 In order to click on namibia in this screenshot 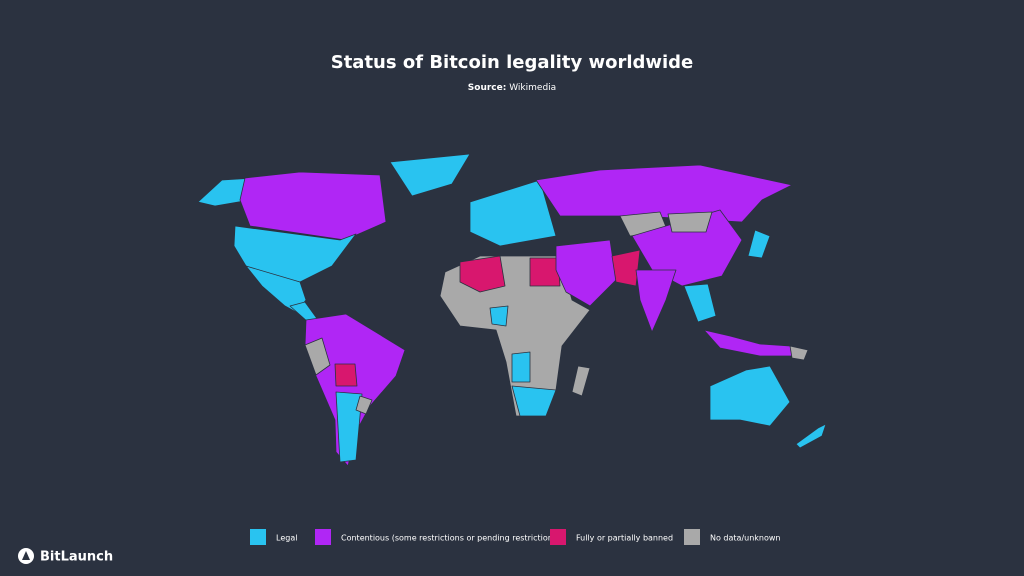, I will do `click(521, 367)`.